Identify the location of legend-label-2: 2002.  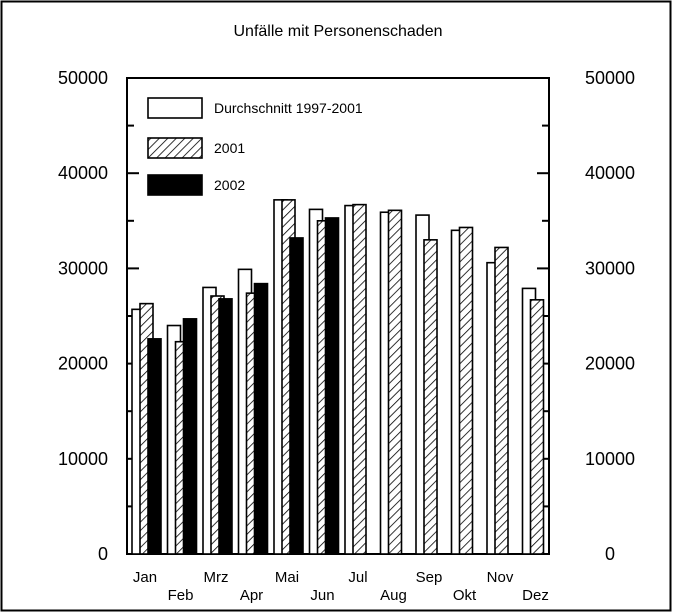
(229, 185).